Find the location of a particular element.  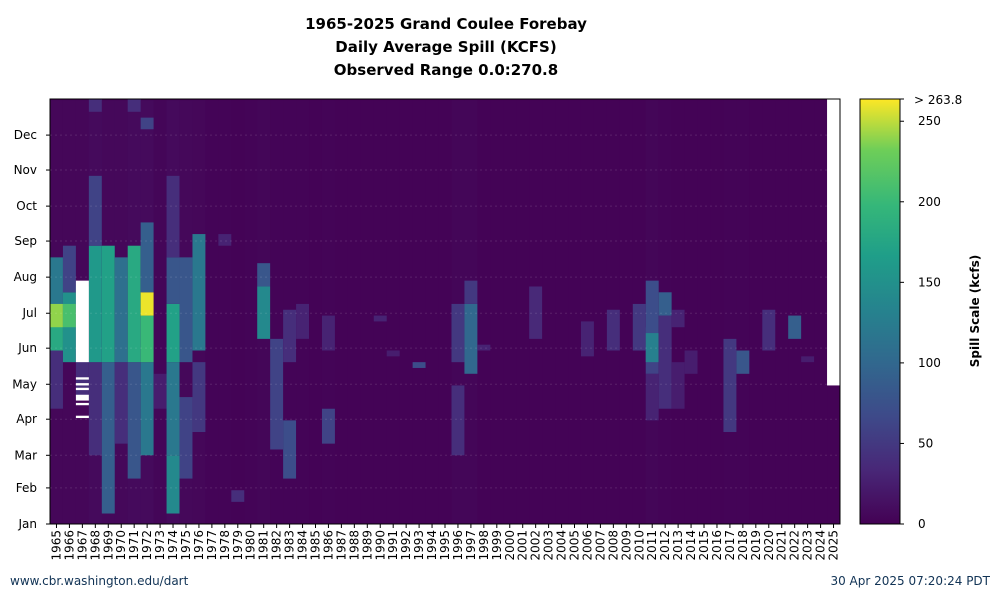

heatmap-cell-2006 is located at coordinates (587, 312).